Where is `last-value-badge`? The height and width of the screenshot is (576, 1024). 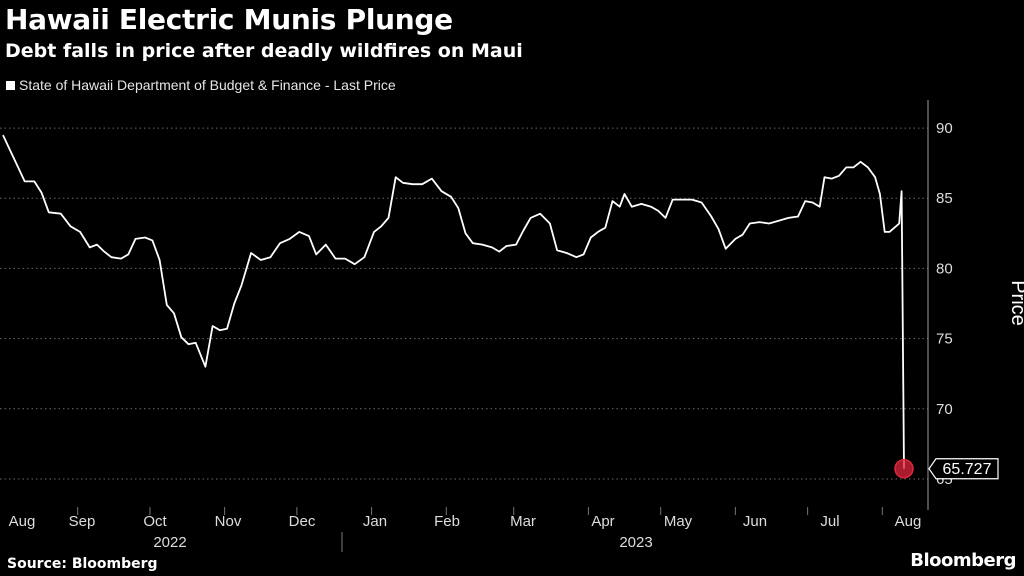
last-value-badge is located at coordinates (963, 469).